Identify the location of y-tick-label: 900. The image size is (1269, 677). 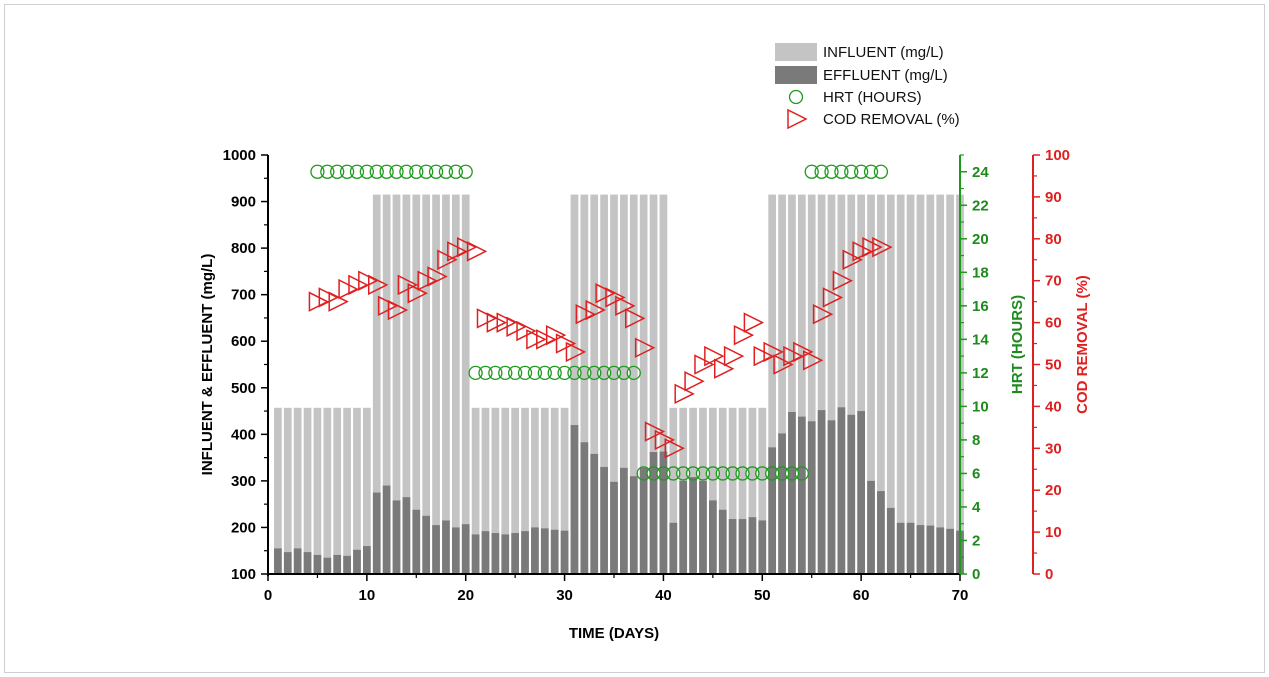
(243, 202).